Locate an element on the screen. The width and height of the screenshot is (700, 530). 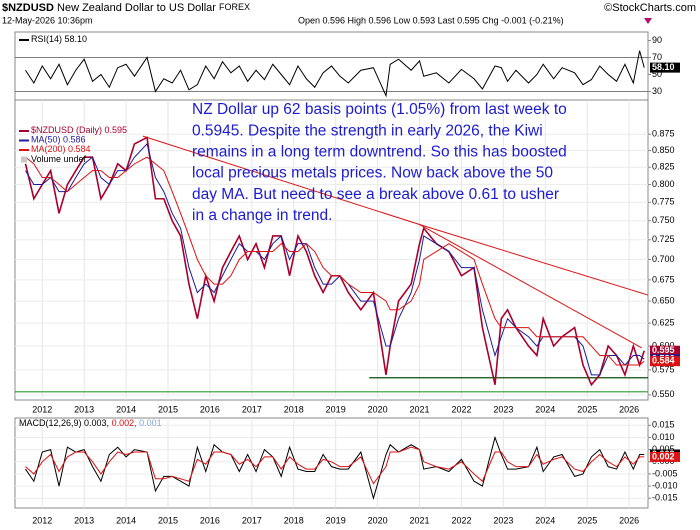
legend-value: 58.10 is located at coordinates (76, 39).